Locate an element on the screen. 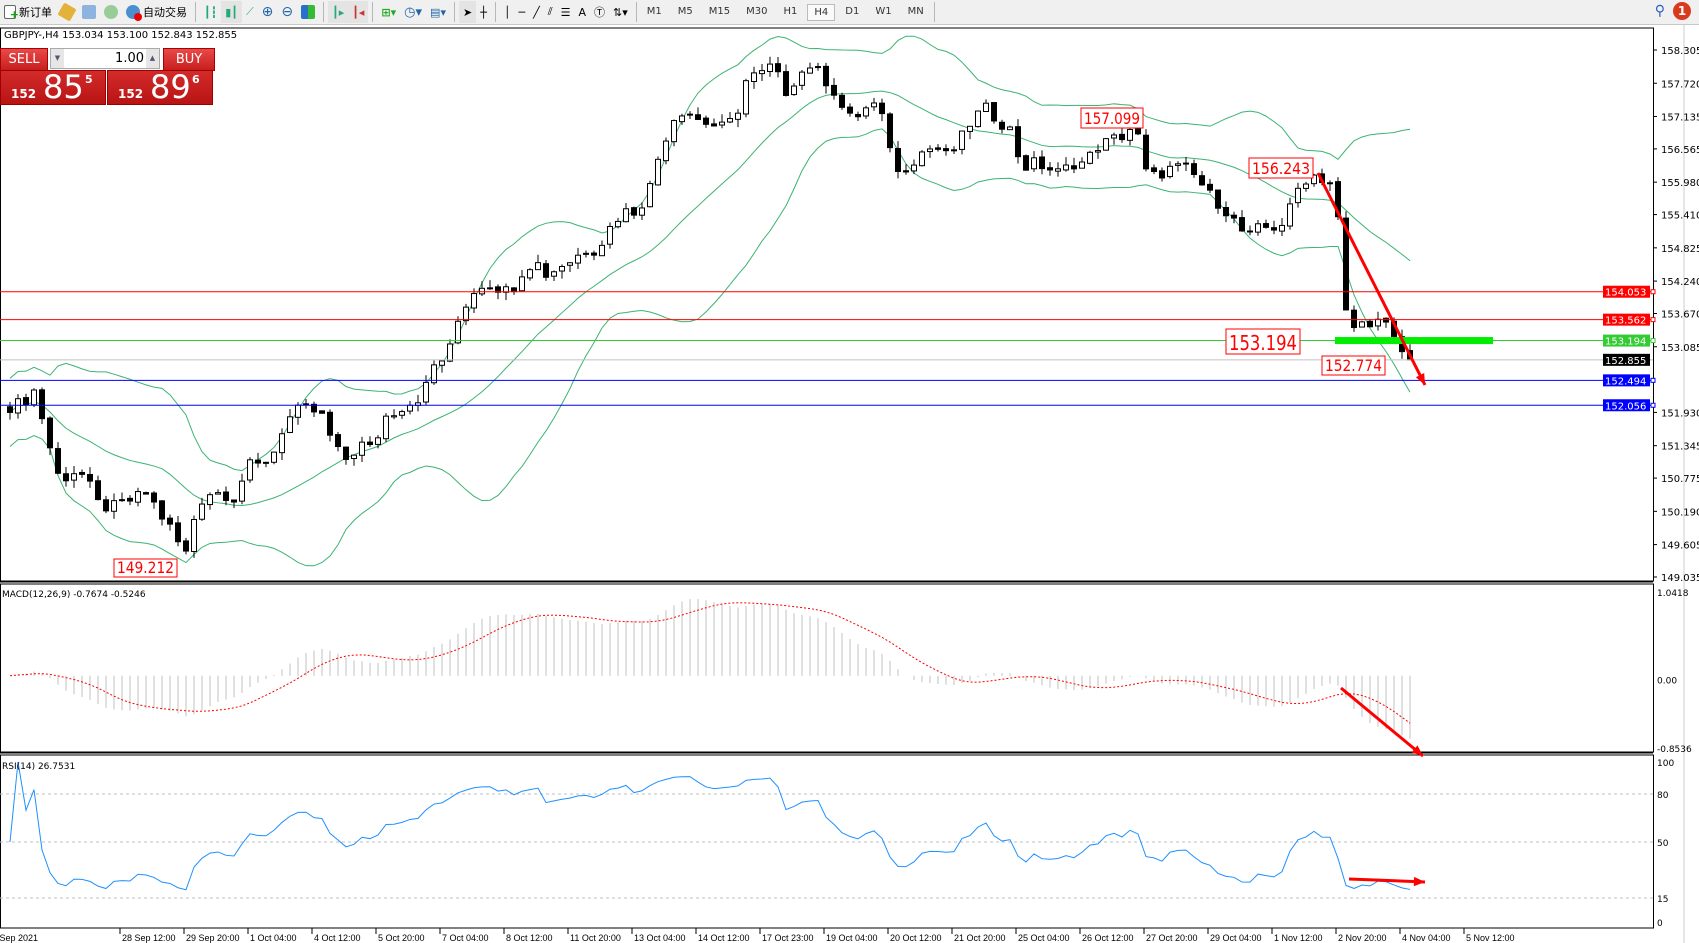 The width and height of the screenshot is (1699, 943). lots-stepper: ▼ ▲ is located at coordinates (105, 58).